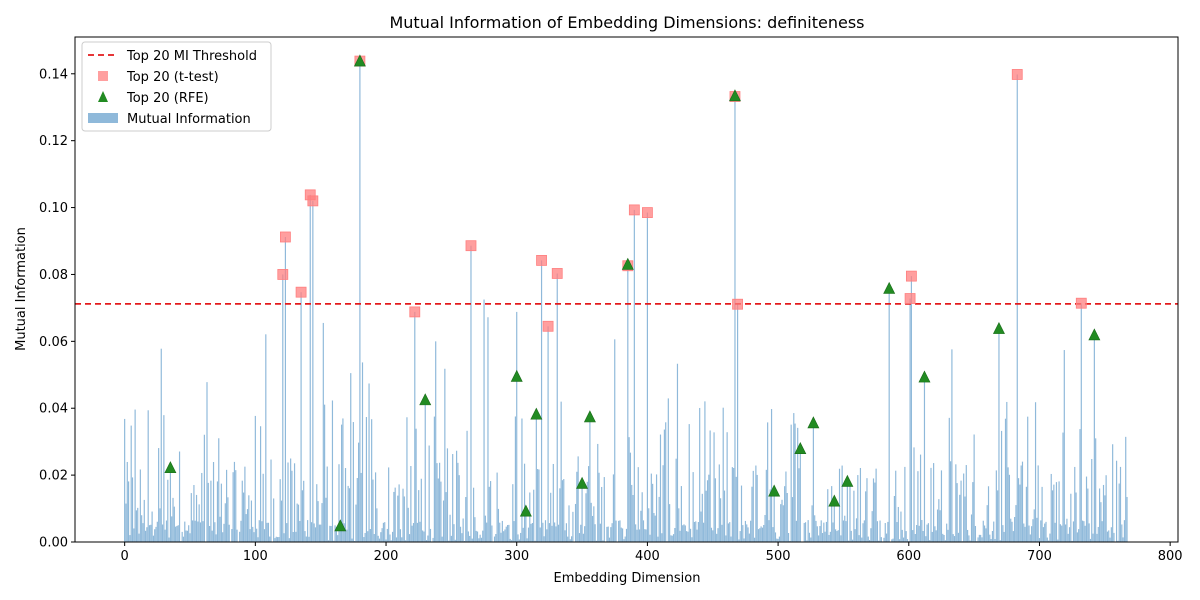 The width and height of the screenshot is (1200, 600). What do you see at coordinates (53, 141) in the screenshot?
I see `y-tick-label: 0.12` at bounding box center [53, 141].